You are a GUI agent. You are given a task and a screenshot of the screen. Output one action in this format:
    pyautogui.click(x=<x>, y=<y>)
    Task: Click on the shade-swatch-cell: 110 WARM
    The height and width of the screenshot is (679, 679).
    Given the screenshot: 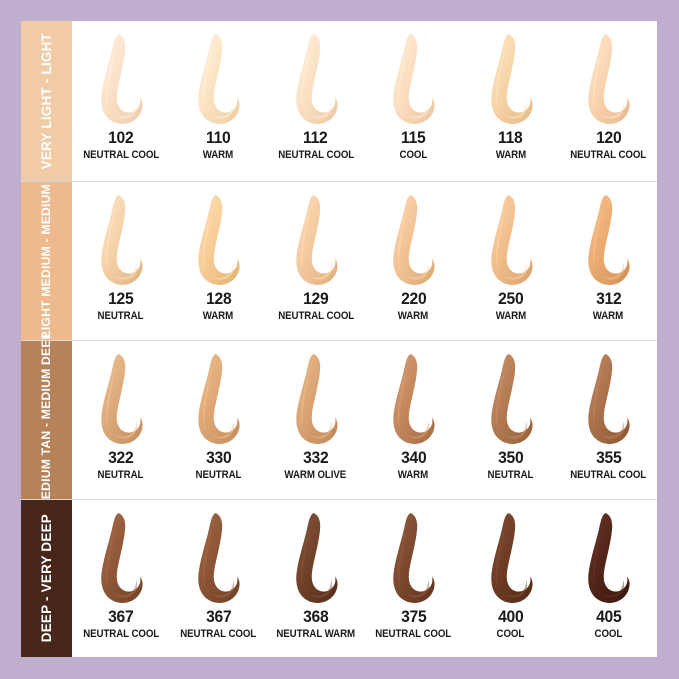 What is the action you would take?
    pyautogui.click(x=219, y=101)
    